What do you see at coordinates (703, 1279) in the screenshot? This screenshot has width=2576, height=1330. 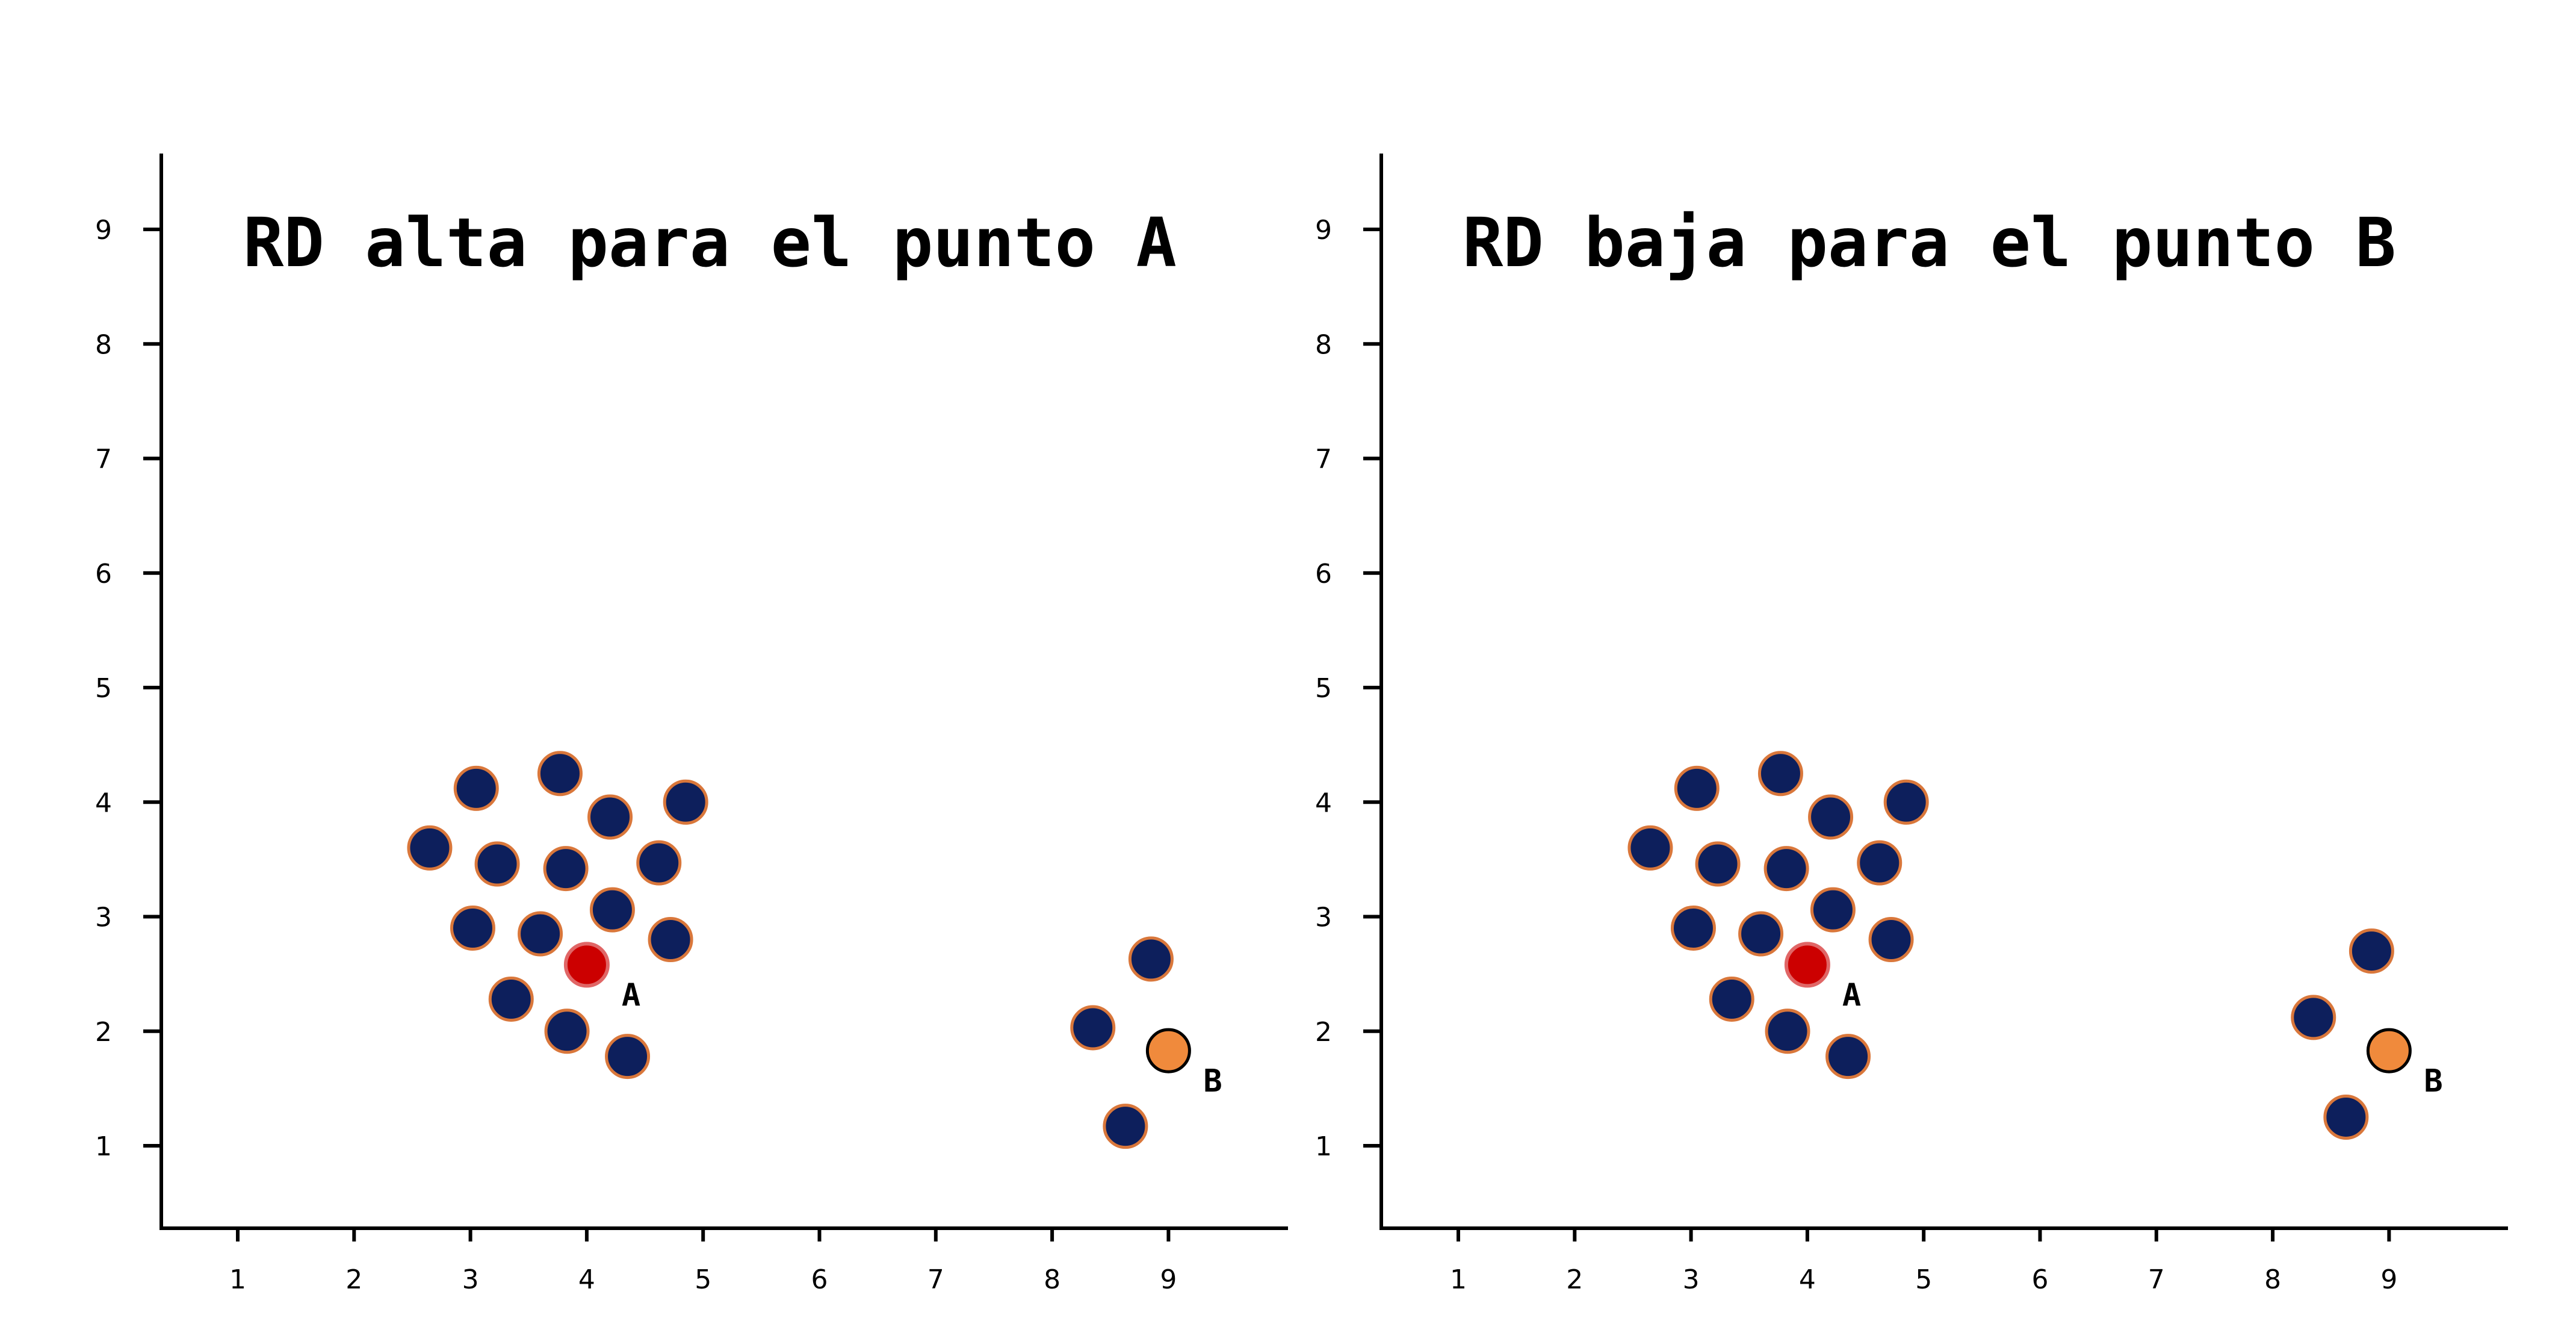 I see `x-tick-label-left: 5` at bounding box center [703, 1279].